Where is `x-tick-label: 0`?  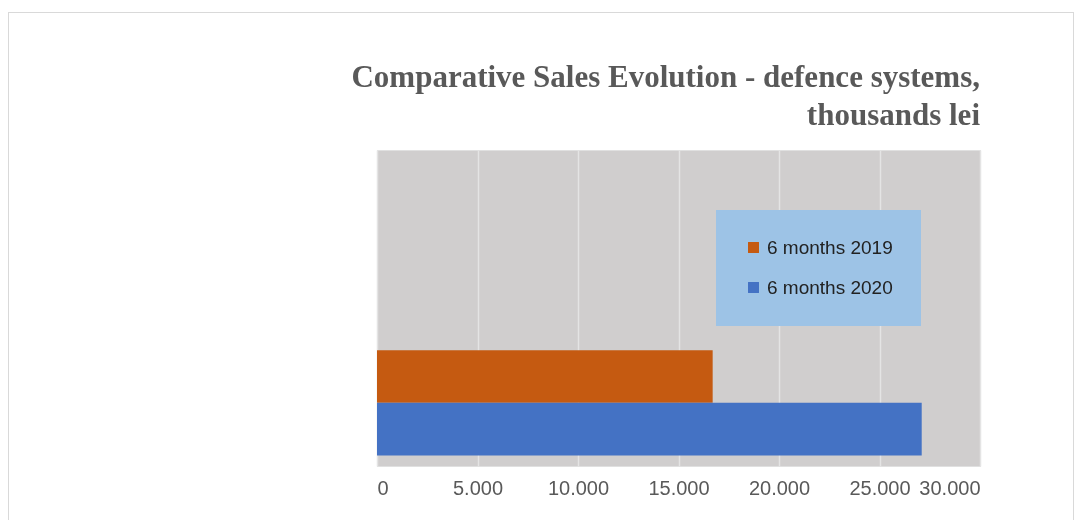
x-tick-label: 0 is located at coordinates (383, 487).